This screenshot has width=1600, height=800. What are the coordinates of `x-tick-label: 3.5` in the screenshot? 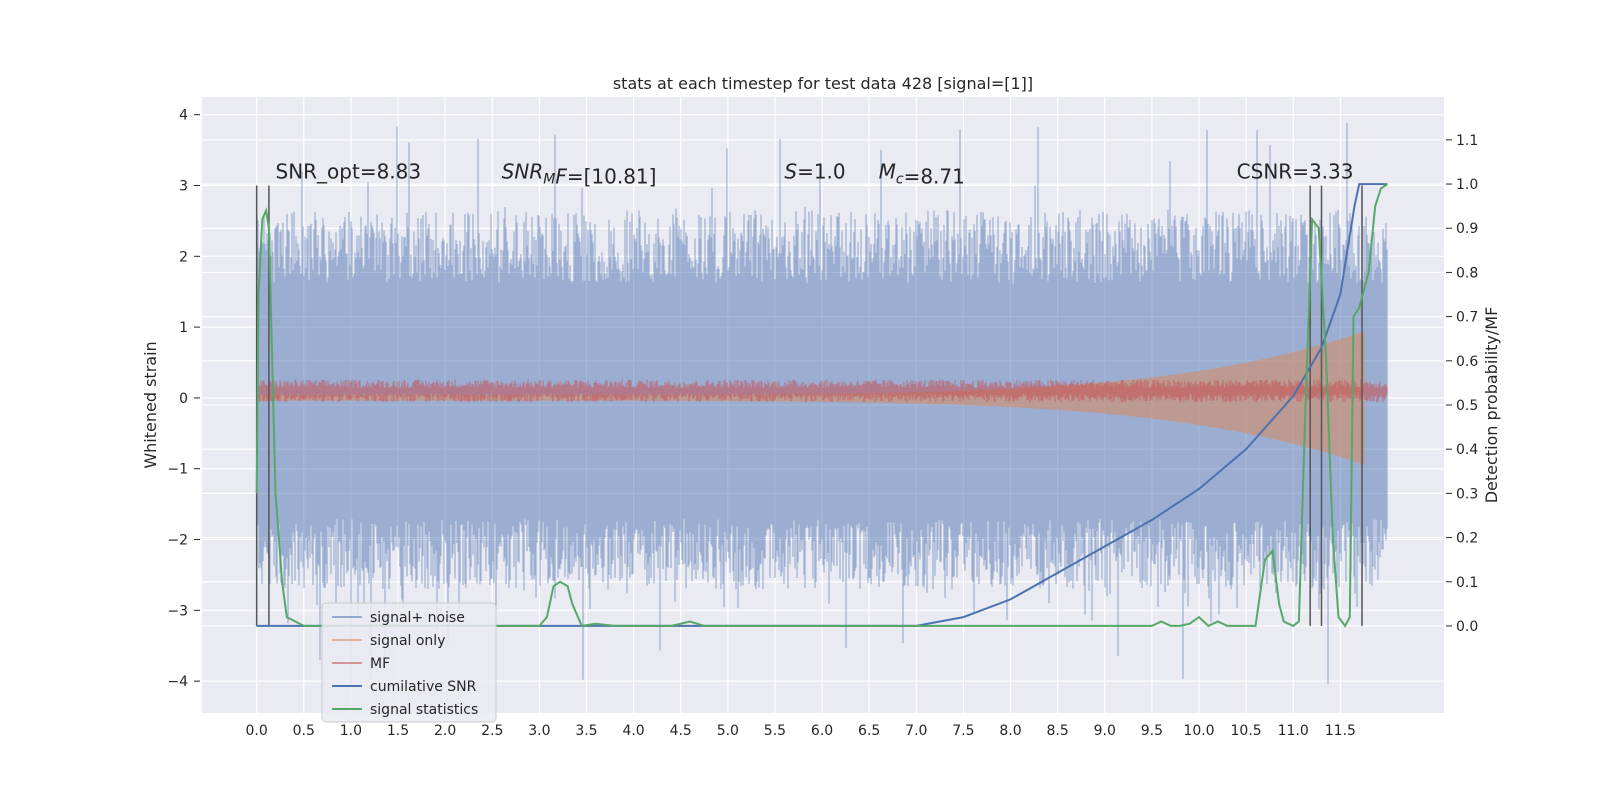 It's located at (586, 731).